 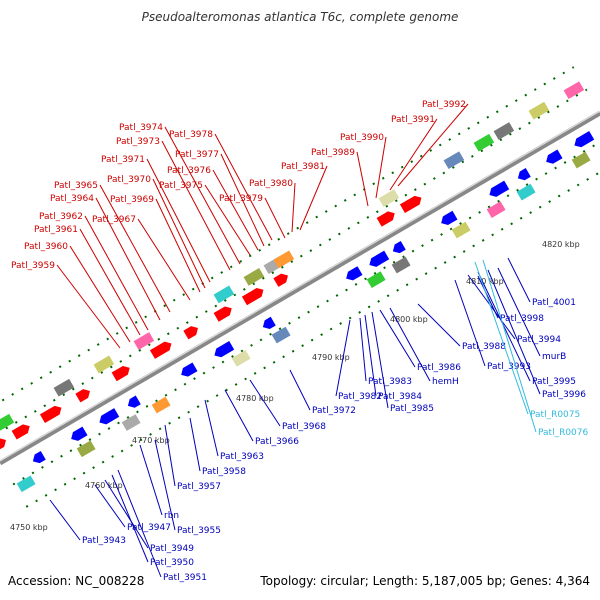 I want to click on kbp-tick-label: 4770 kbp, so click(x=151, y=440).